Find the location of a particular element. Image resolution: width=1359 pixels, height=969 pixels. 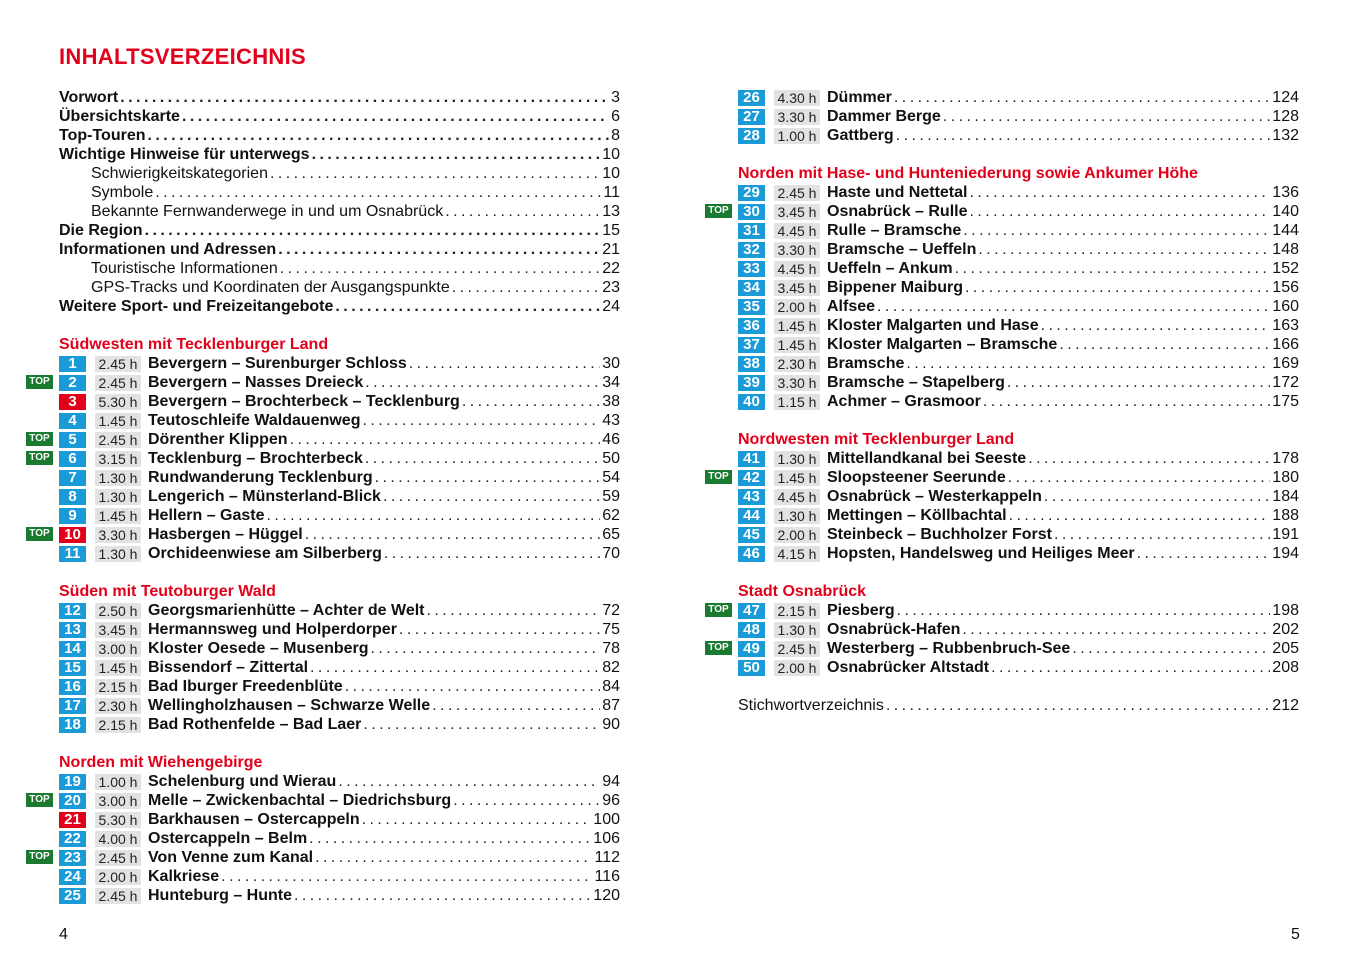

page-reference: 23 is located at coordinates (611, 287).